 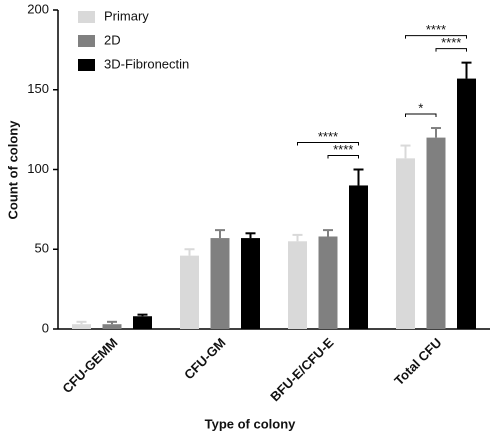 I want to click on x-tick-label: BFU-E/CFU-E, so click(x=302, y=370).